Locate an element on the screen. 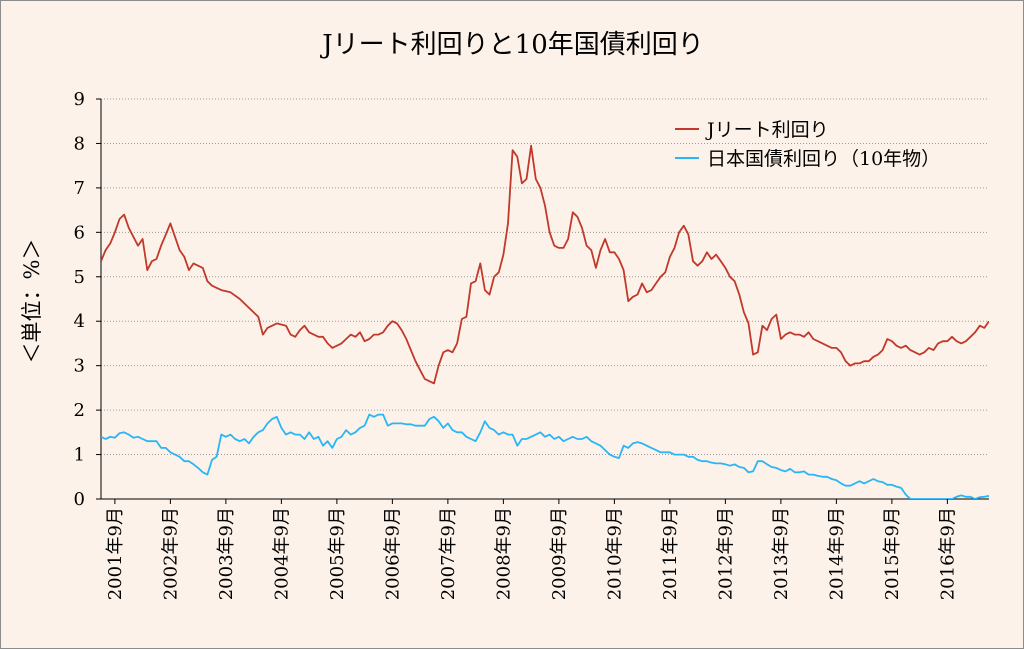  x-tick-label: 2013年9月 is located at coordinates (781, 553).